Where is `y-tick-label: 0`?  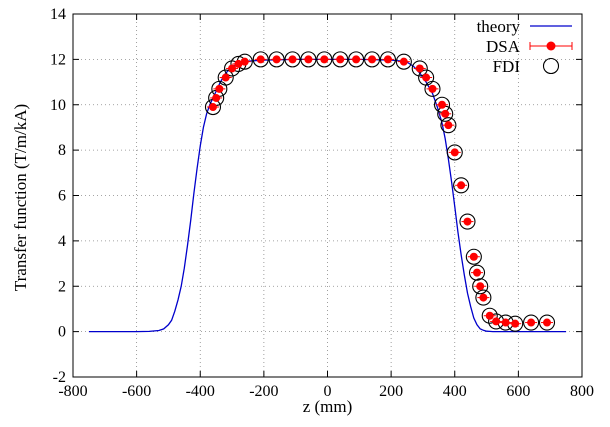
y-tick-label: 0 is located at coordinates (62, 332).